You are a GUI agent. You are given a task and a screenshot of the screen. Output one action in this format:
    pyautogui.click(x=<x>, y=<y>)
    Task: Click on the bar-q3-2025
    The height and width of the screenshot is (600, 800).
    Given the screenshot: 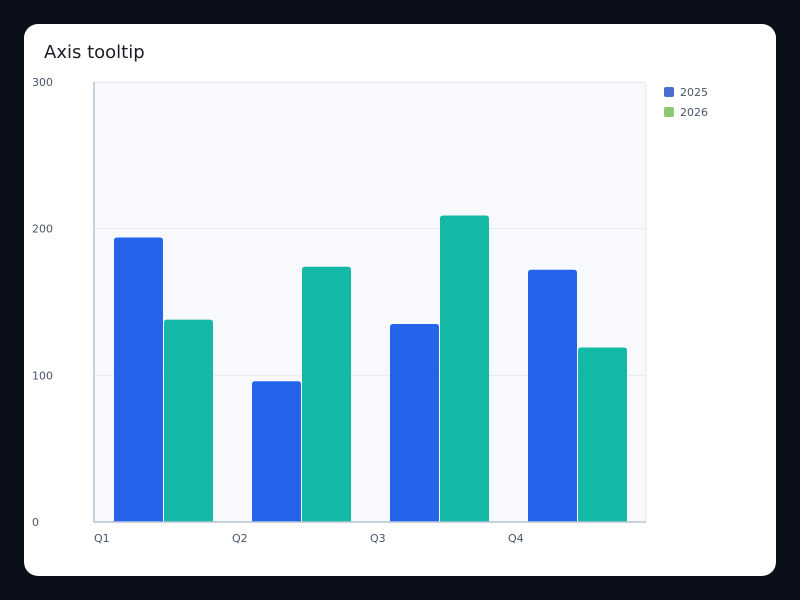 What is the action you would take?
    pyautogui.click(x=414, y=423)
    